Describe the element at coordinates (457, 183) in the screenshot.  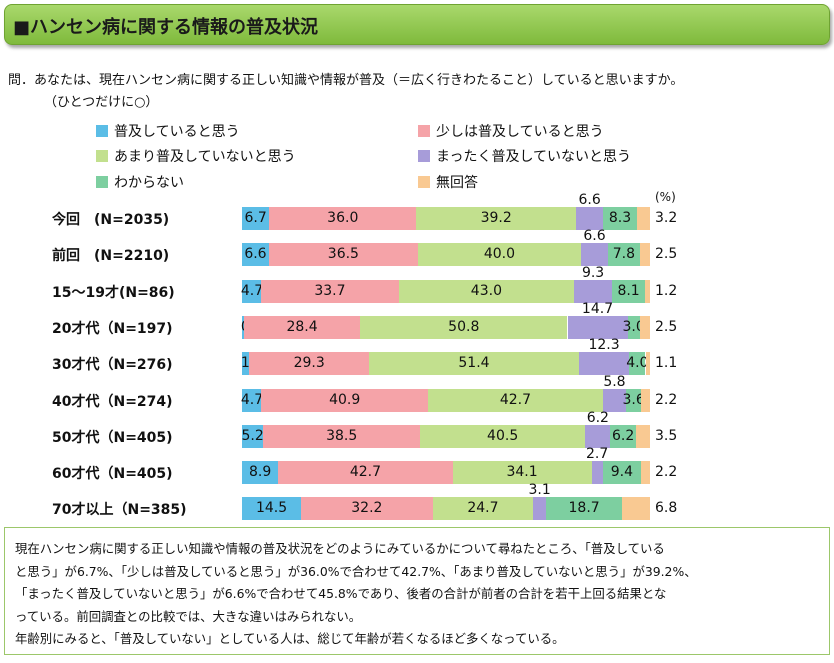
I see `legend-label-6: 無回答` at that location.